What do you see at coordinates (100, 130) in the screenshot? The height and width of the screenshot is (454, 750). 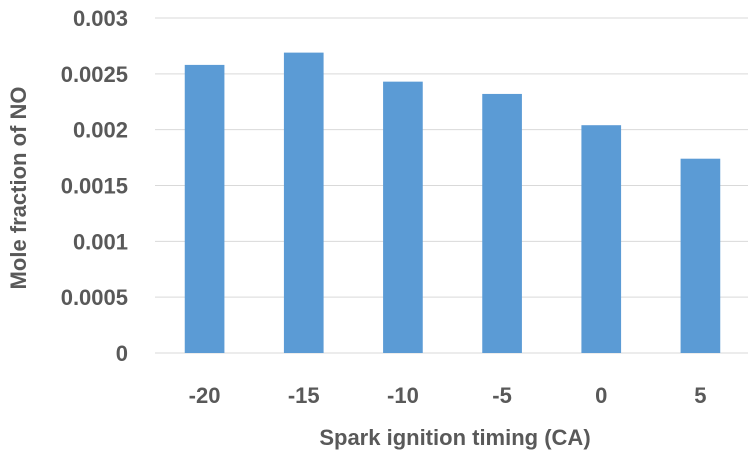 I see `y-tick-label: 0.002` at bounding box center [100, 130].